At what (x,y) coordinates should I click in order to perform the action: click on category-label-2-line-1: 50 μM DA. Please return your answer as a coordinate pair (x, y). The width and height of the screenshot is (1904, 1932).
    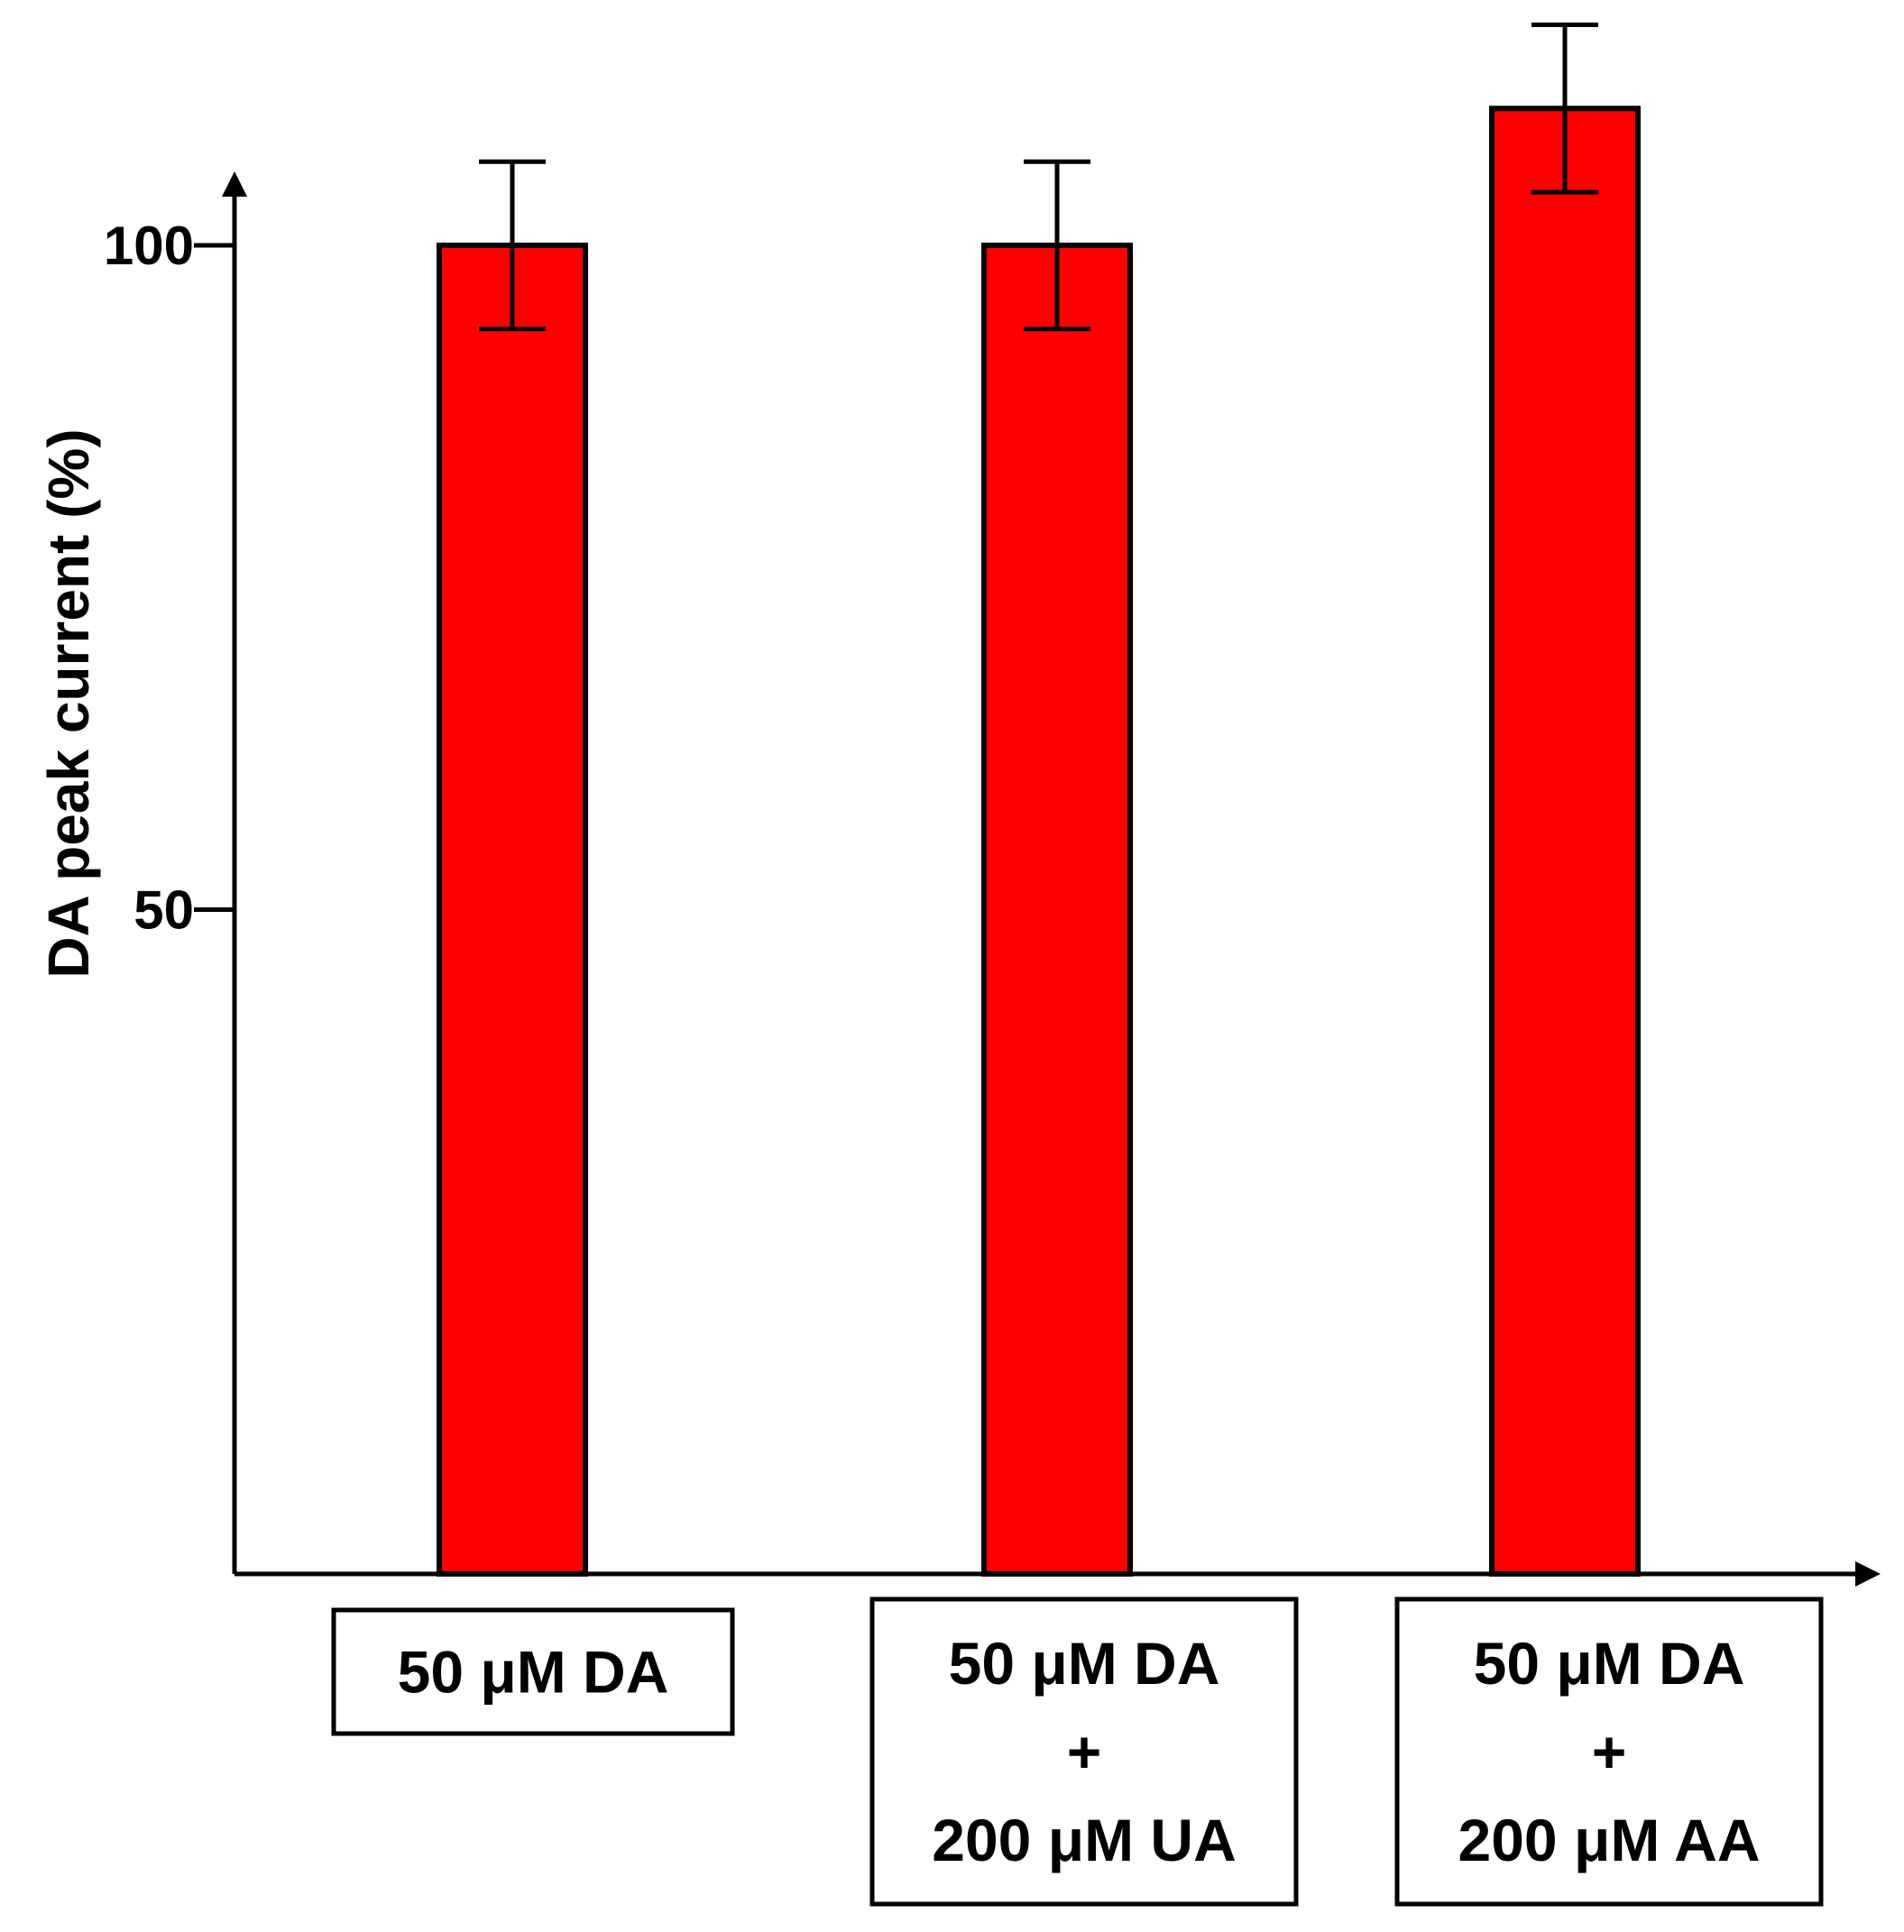
    Looking at the image, I should click on (1084, 1664).